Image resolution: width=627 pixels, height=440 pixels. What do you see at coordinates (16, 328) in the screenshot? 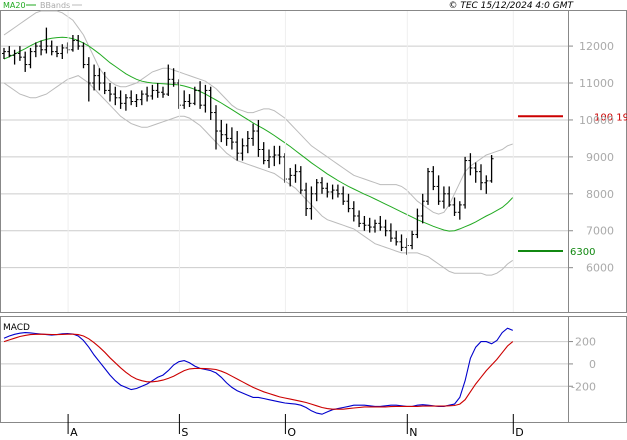
I see `macd-panel-title: MACD` at bounding box center [16, 328].